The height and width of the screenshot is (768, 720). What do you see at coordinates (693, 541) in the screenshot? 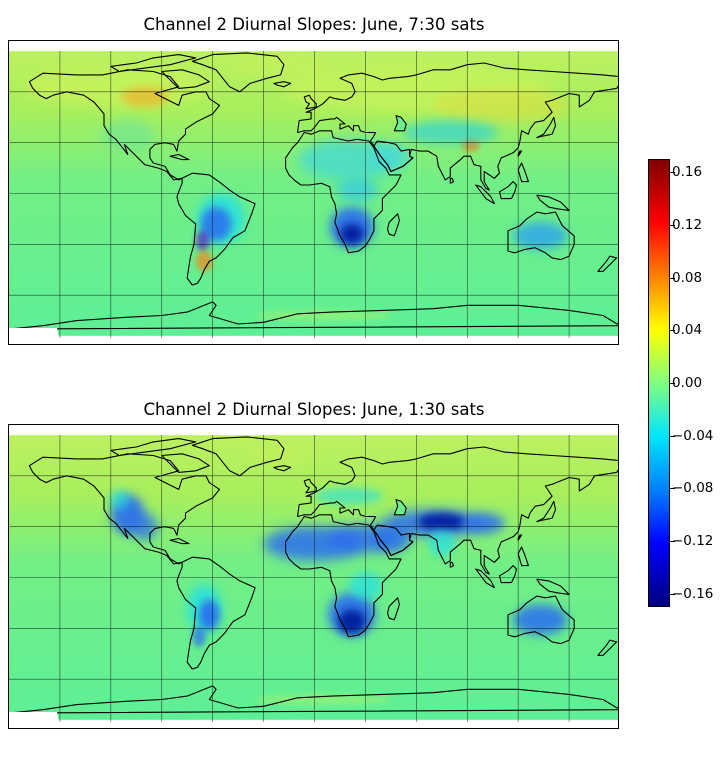
I see `colorbar-tick-label: −0.12` at bounding box center [693, 541].